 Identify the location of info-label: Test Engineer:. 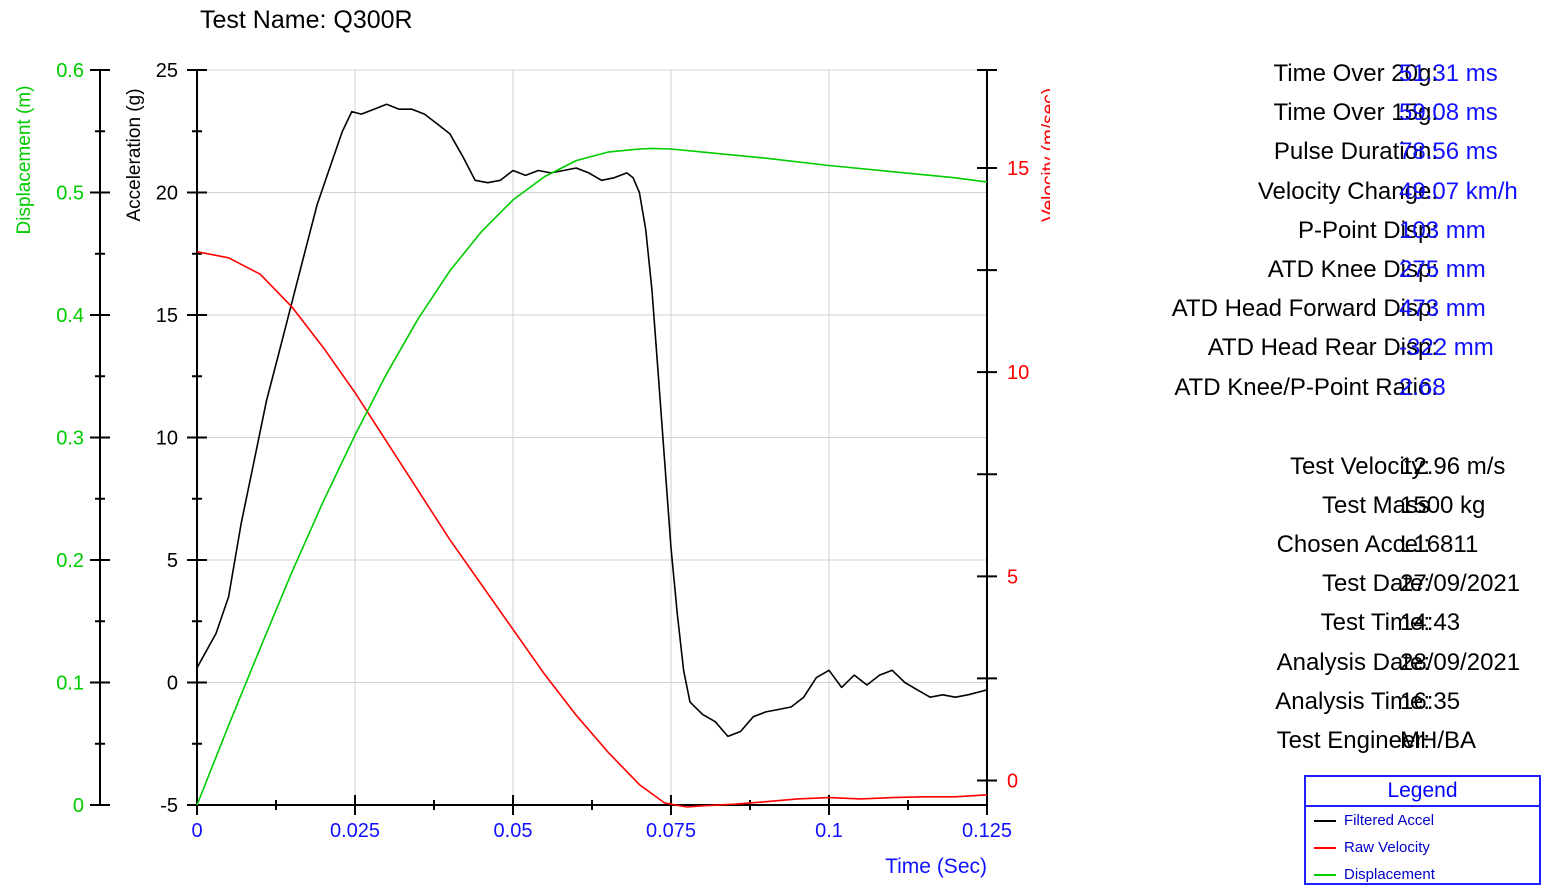
(1353, 740).